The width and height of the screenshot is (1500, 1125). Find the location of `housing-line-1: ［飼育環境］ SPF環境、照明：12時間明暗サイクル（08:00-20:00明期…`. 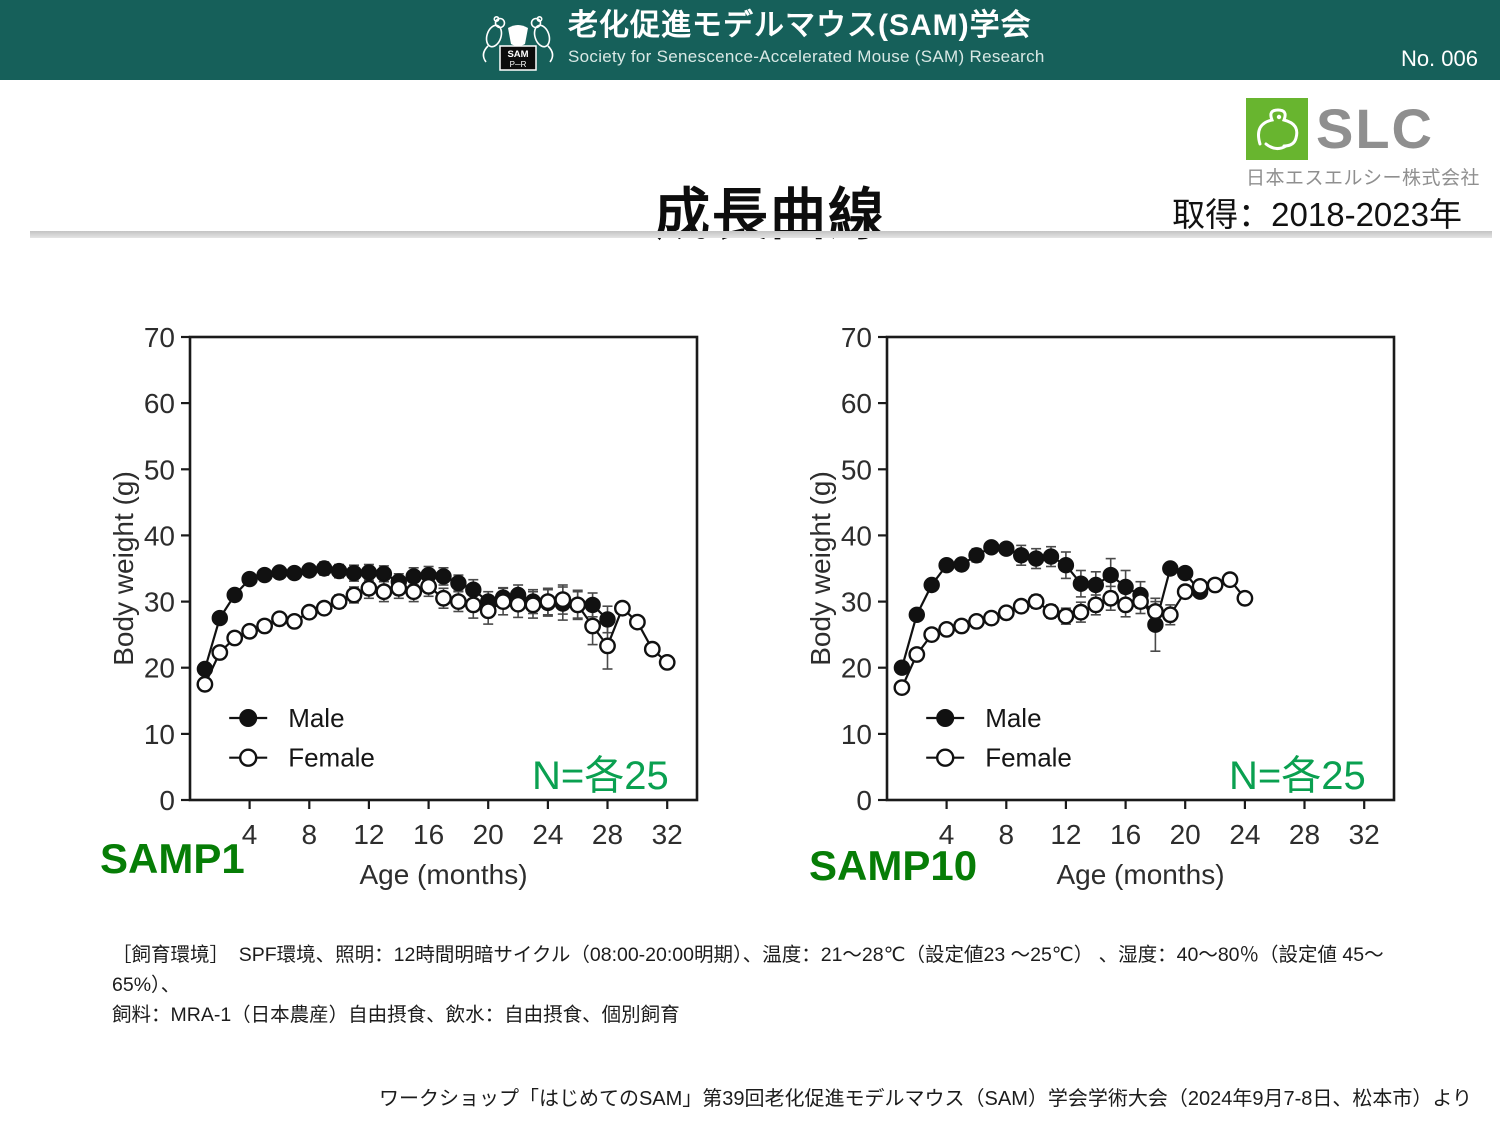

housing-line-1: ［飼育環境］ SPF環境、照明：12時間明暗サイクル（08:00-20:00明期… is located at coordinates (748, 970).